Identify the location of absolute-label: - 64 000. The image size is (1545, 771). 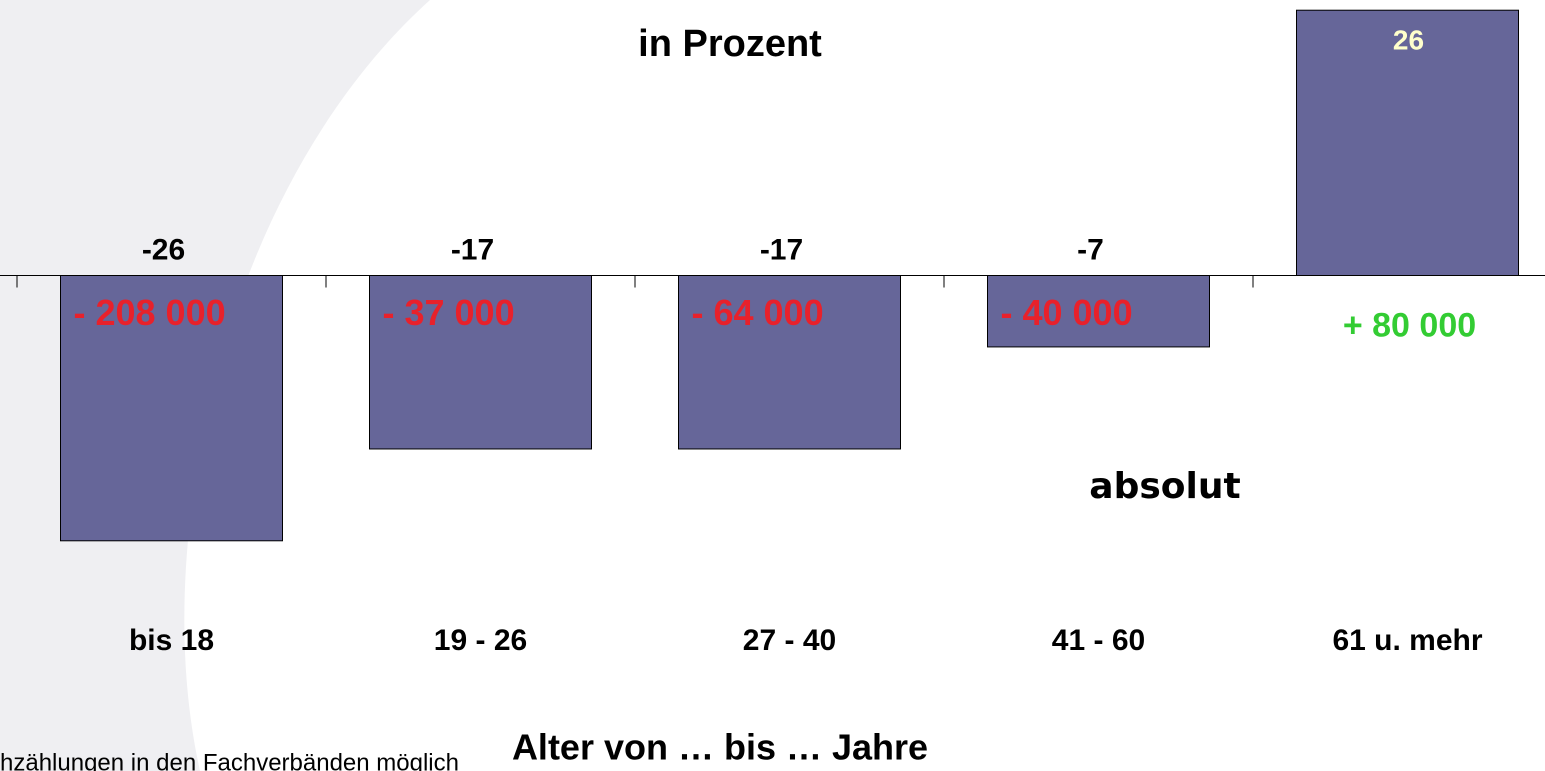
(758, 312).